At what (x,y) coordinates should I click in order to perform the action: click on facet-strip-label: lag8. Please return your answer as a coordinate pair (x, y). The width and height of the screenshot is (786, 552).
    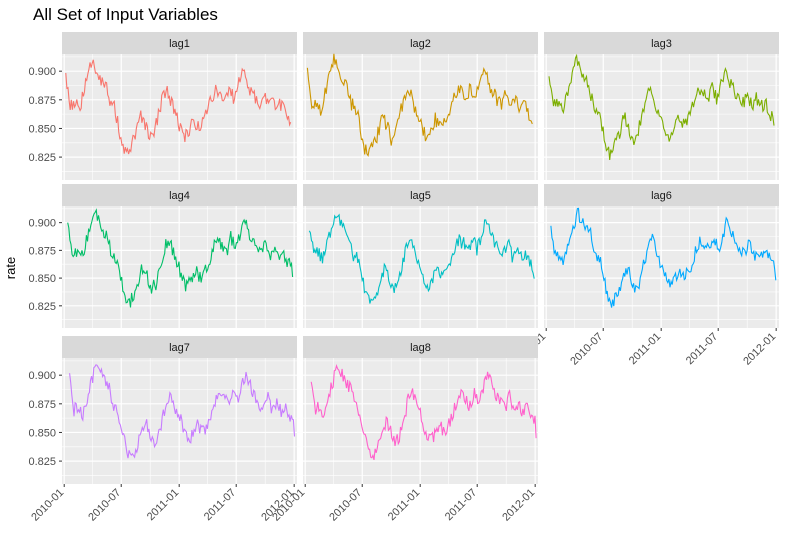
    Looking at the image, I should click on (420, 348).